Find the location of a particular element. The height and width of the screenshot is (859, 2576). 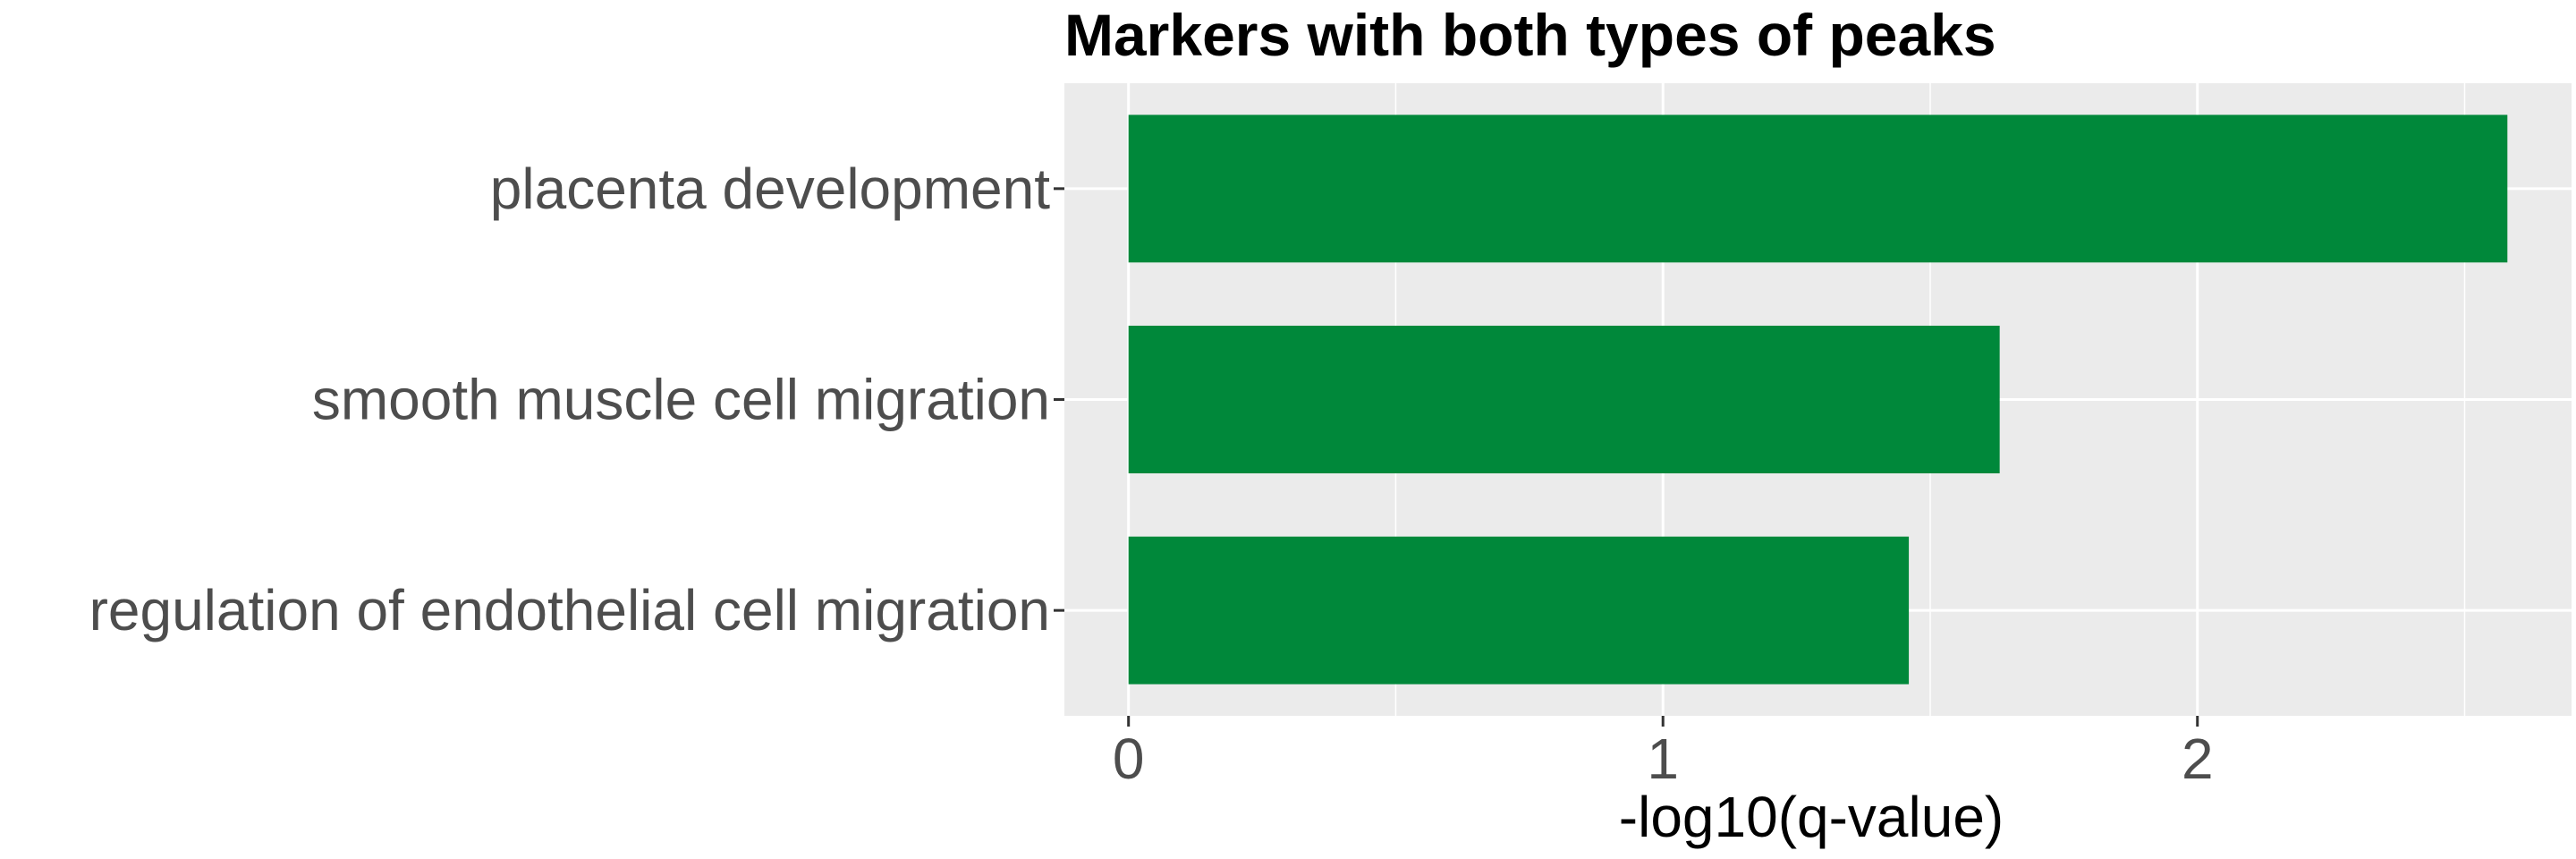

y-tick-label: smooth muscle cell migration is located at coordinates (681, 400).